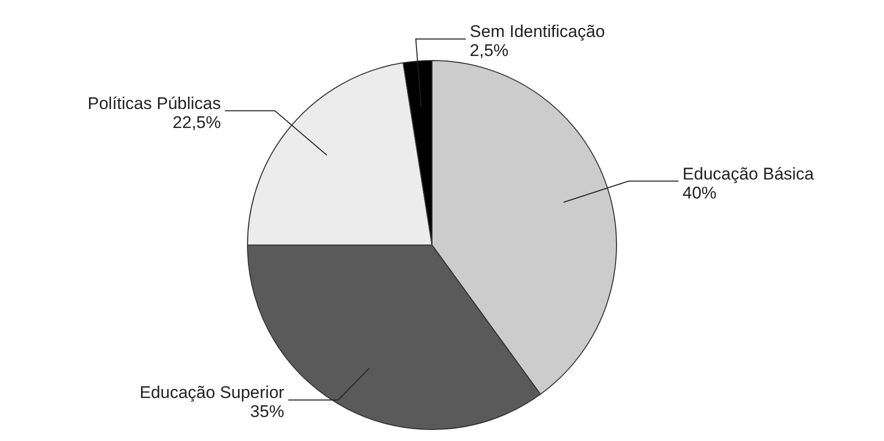 This screenshot has width=884, height=441. Describe the element at coordinates (212, 392) in the screenshot. I see `slice-label: Educação Superior` at that location.